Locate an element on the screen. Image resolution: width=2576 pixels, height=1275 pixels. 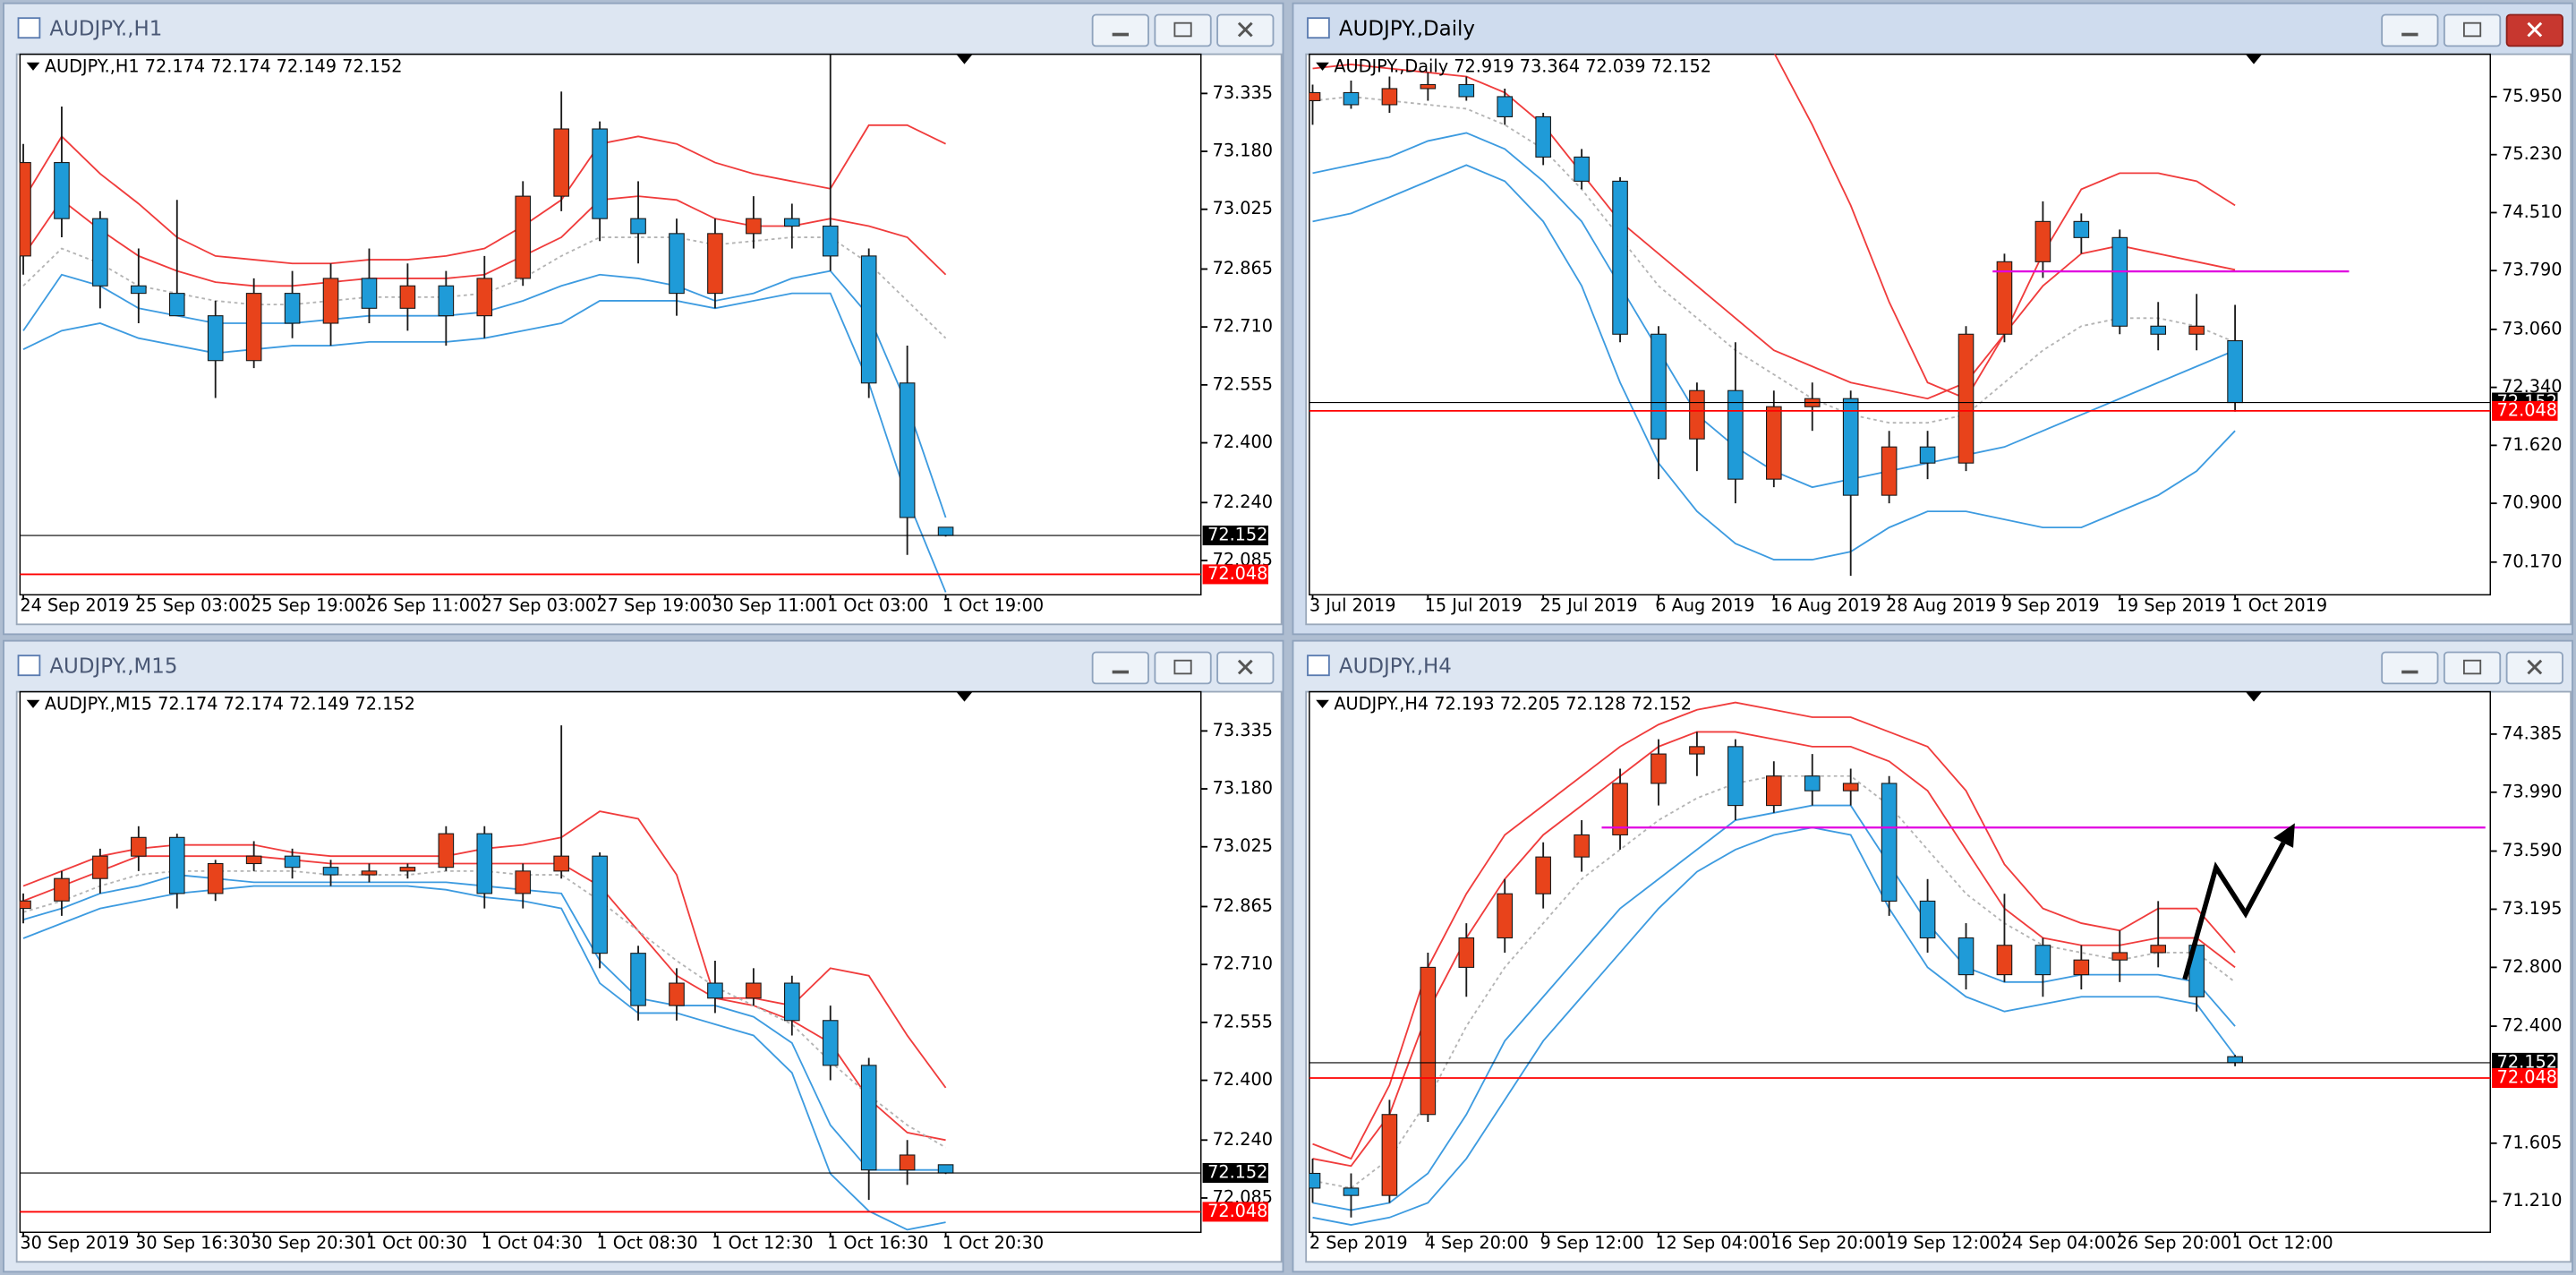
x-tick-label: 1 Oct 03:00 is located at coordinates (877, 605).